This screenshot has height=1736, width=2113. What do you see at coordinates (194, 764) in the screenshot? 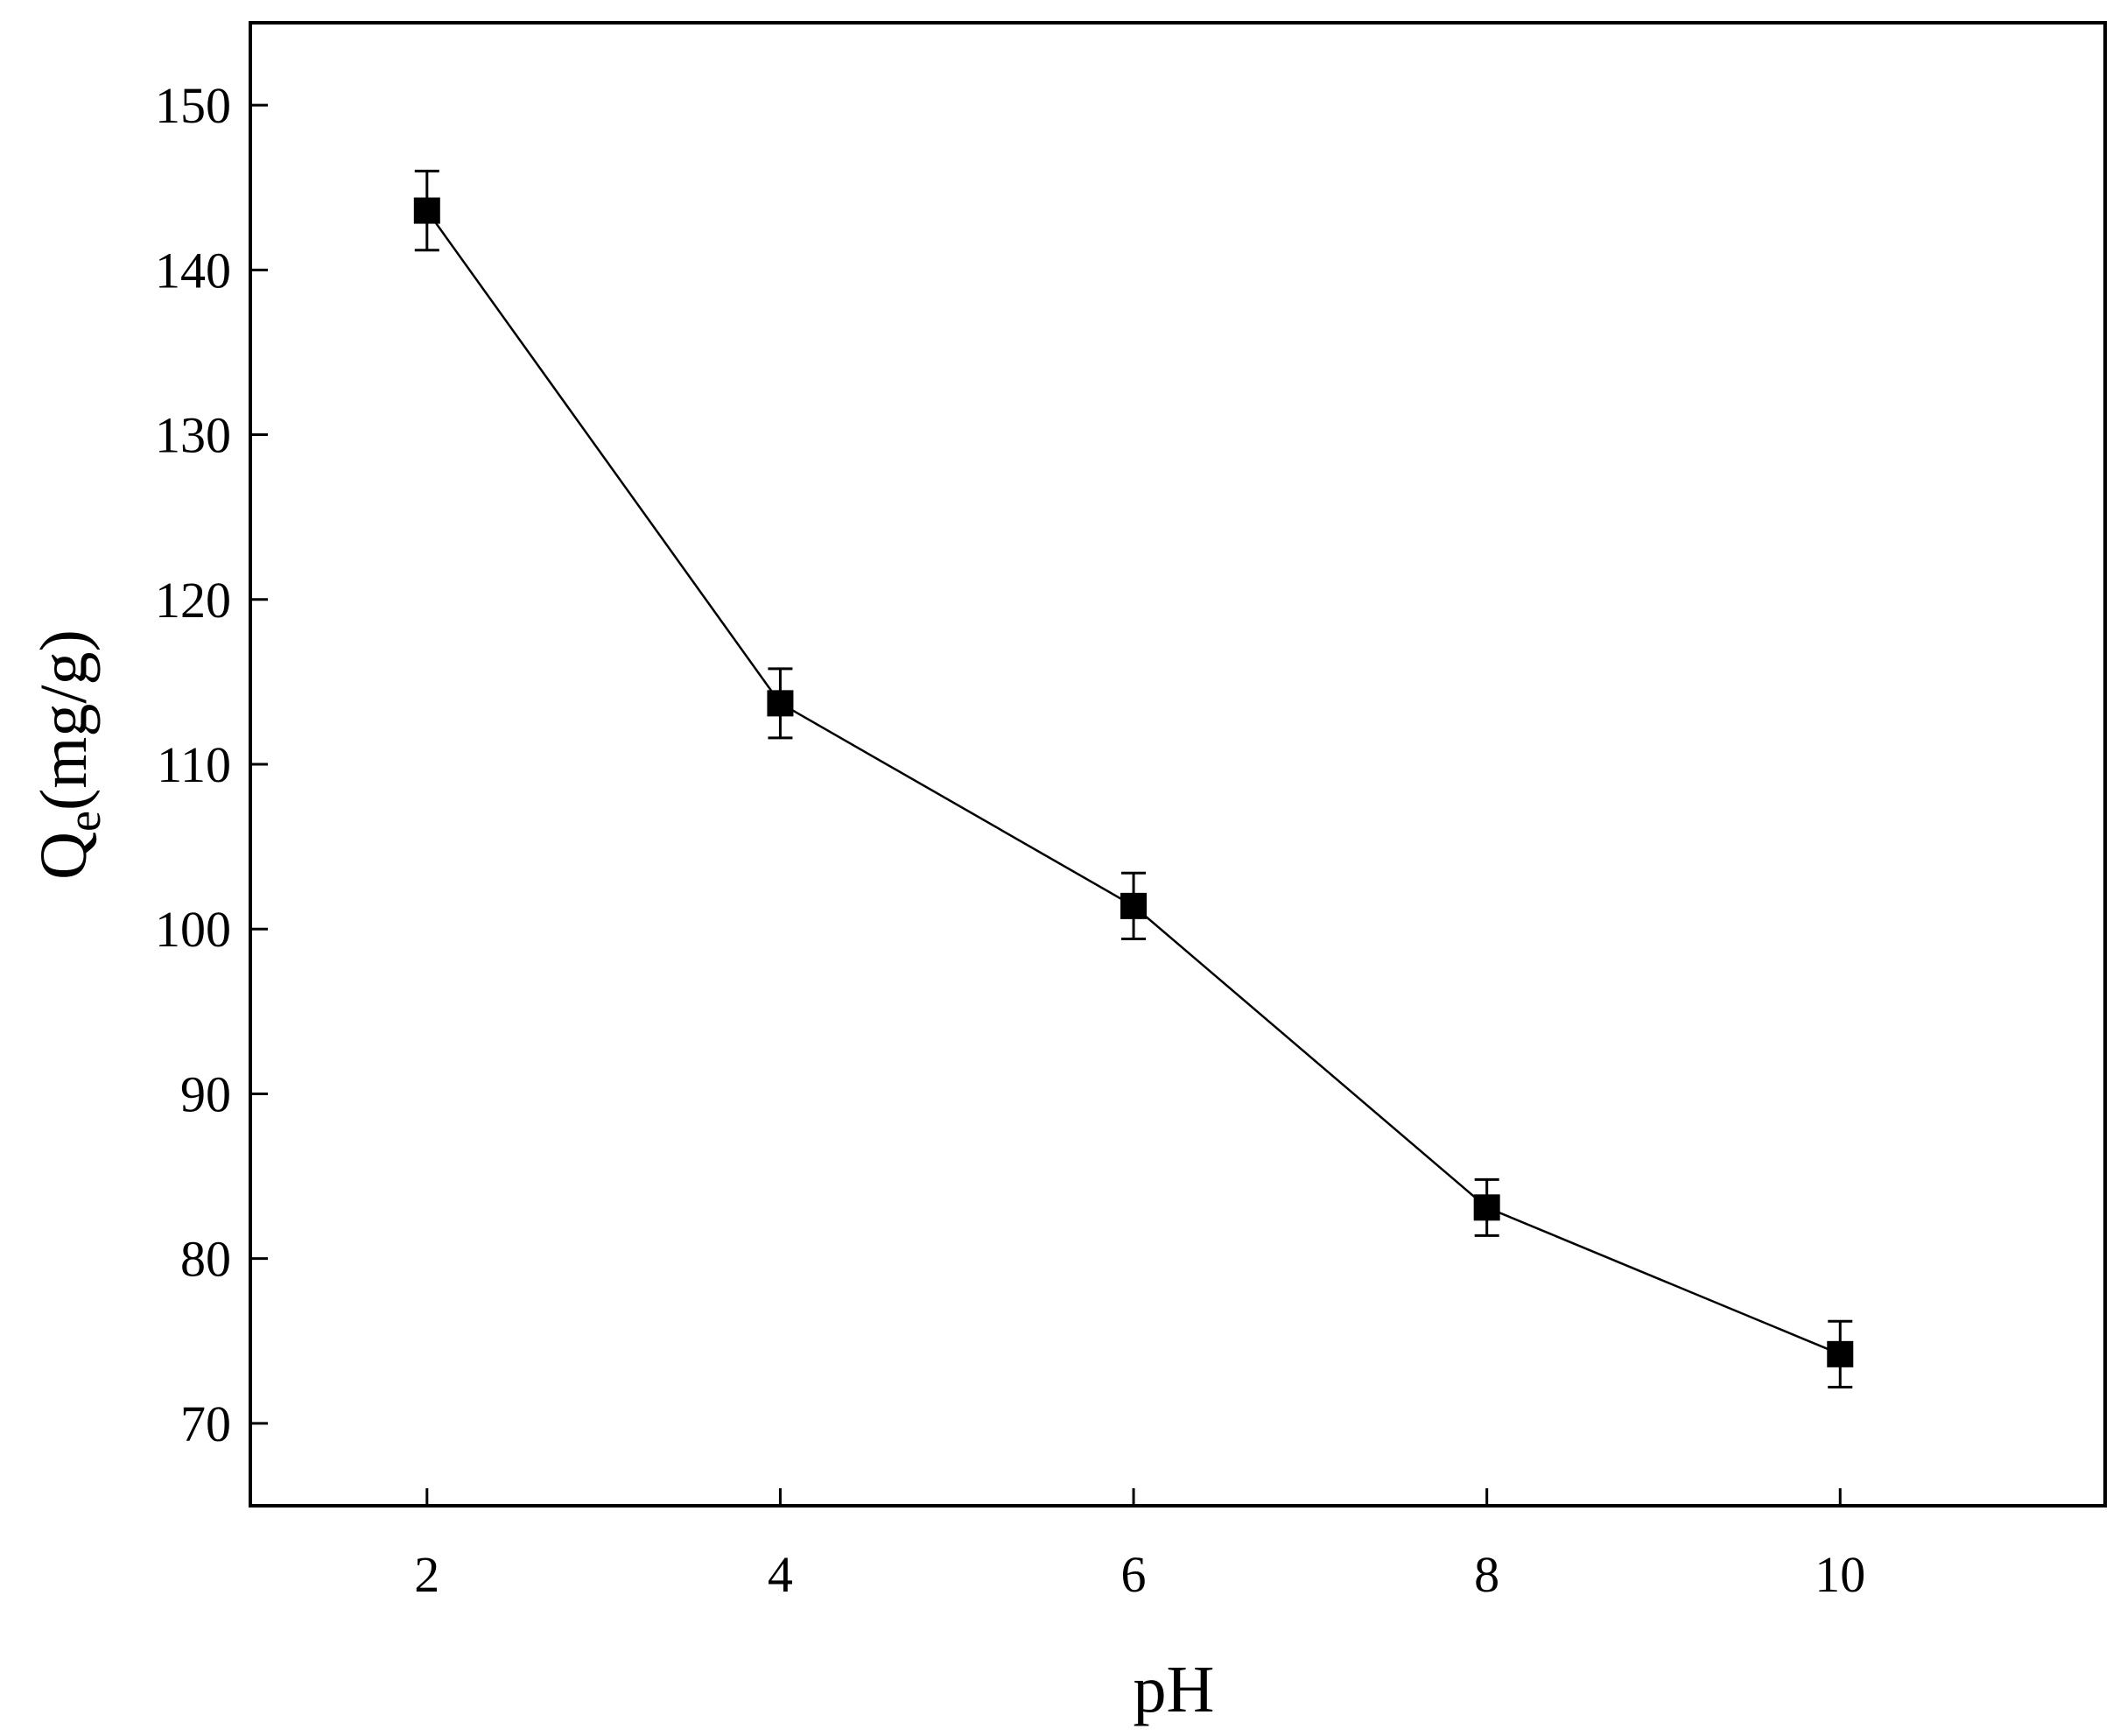
I see `y-tick-label: 110` at bounding box center [194, 764].